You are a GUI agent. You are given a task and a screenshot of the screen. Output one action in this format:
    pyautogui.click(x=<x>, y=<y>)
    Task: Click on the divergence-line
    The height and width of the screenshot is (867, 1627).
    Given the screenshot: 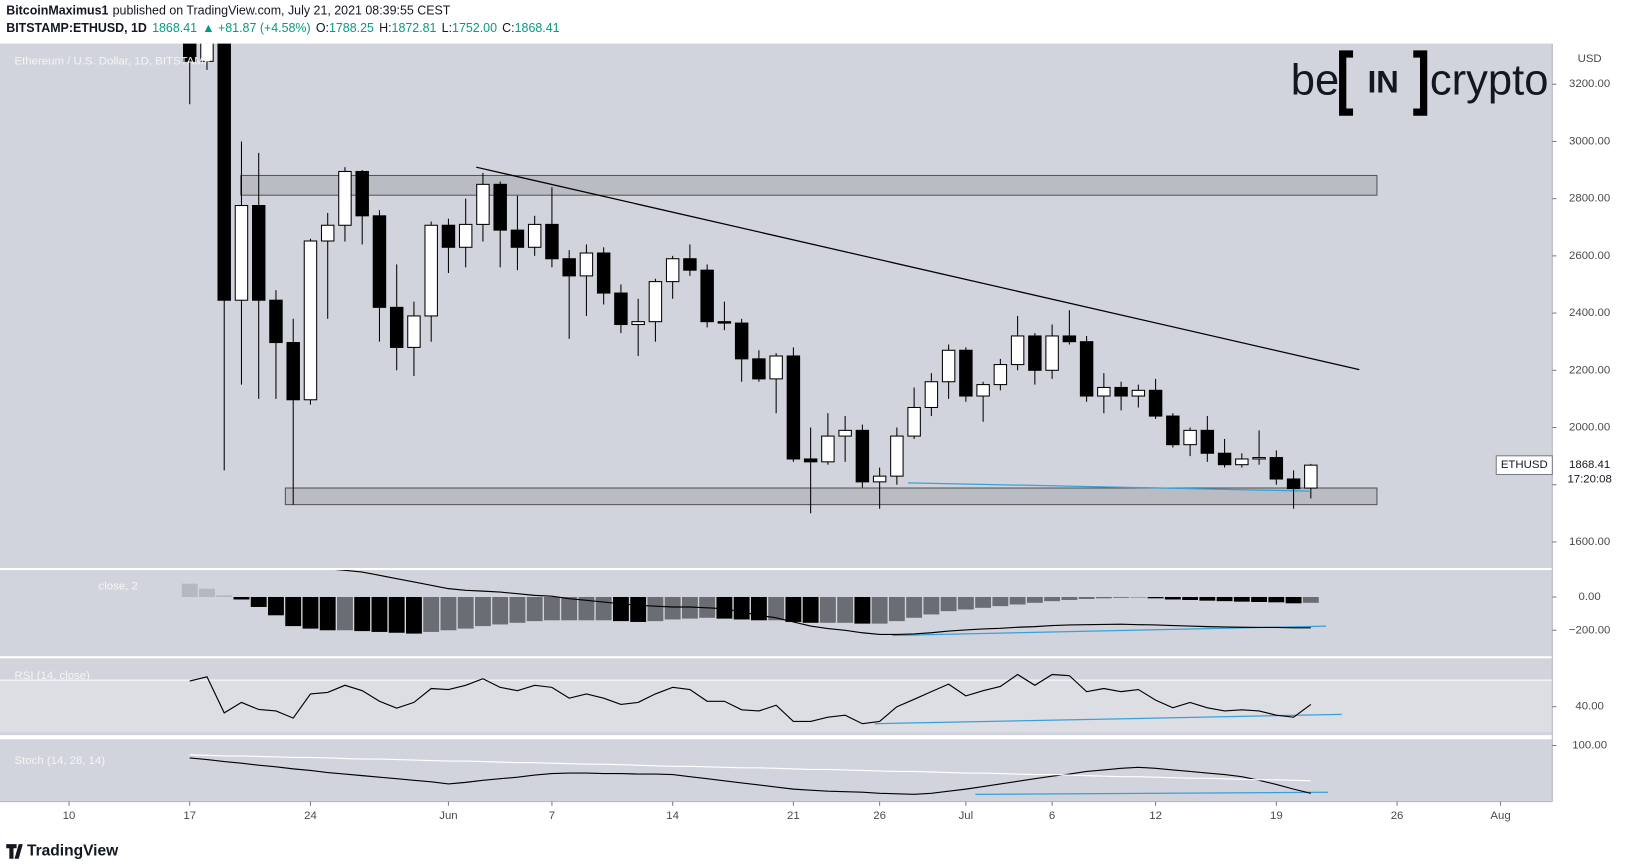 What is the action you would take?
    pyautogui.click(x=1108, y=719)
    